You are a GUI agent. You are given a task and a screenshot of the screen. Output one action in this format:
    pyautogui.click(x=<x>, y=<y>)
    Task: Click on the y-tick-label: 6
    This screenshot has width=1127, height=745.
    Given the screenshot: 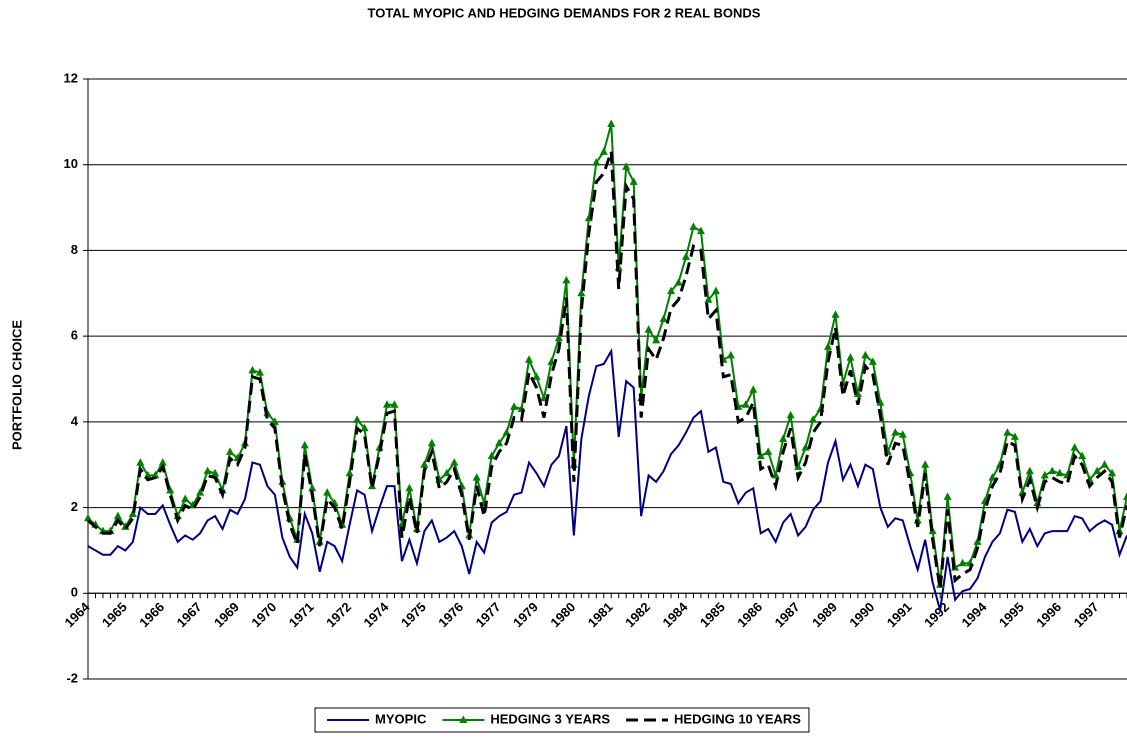 What is the action you would take?
    pyautogui.click(x=74, y=335)
    